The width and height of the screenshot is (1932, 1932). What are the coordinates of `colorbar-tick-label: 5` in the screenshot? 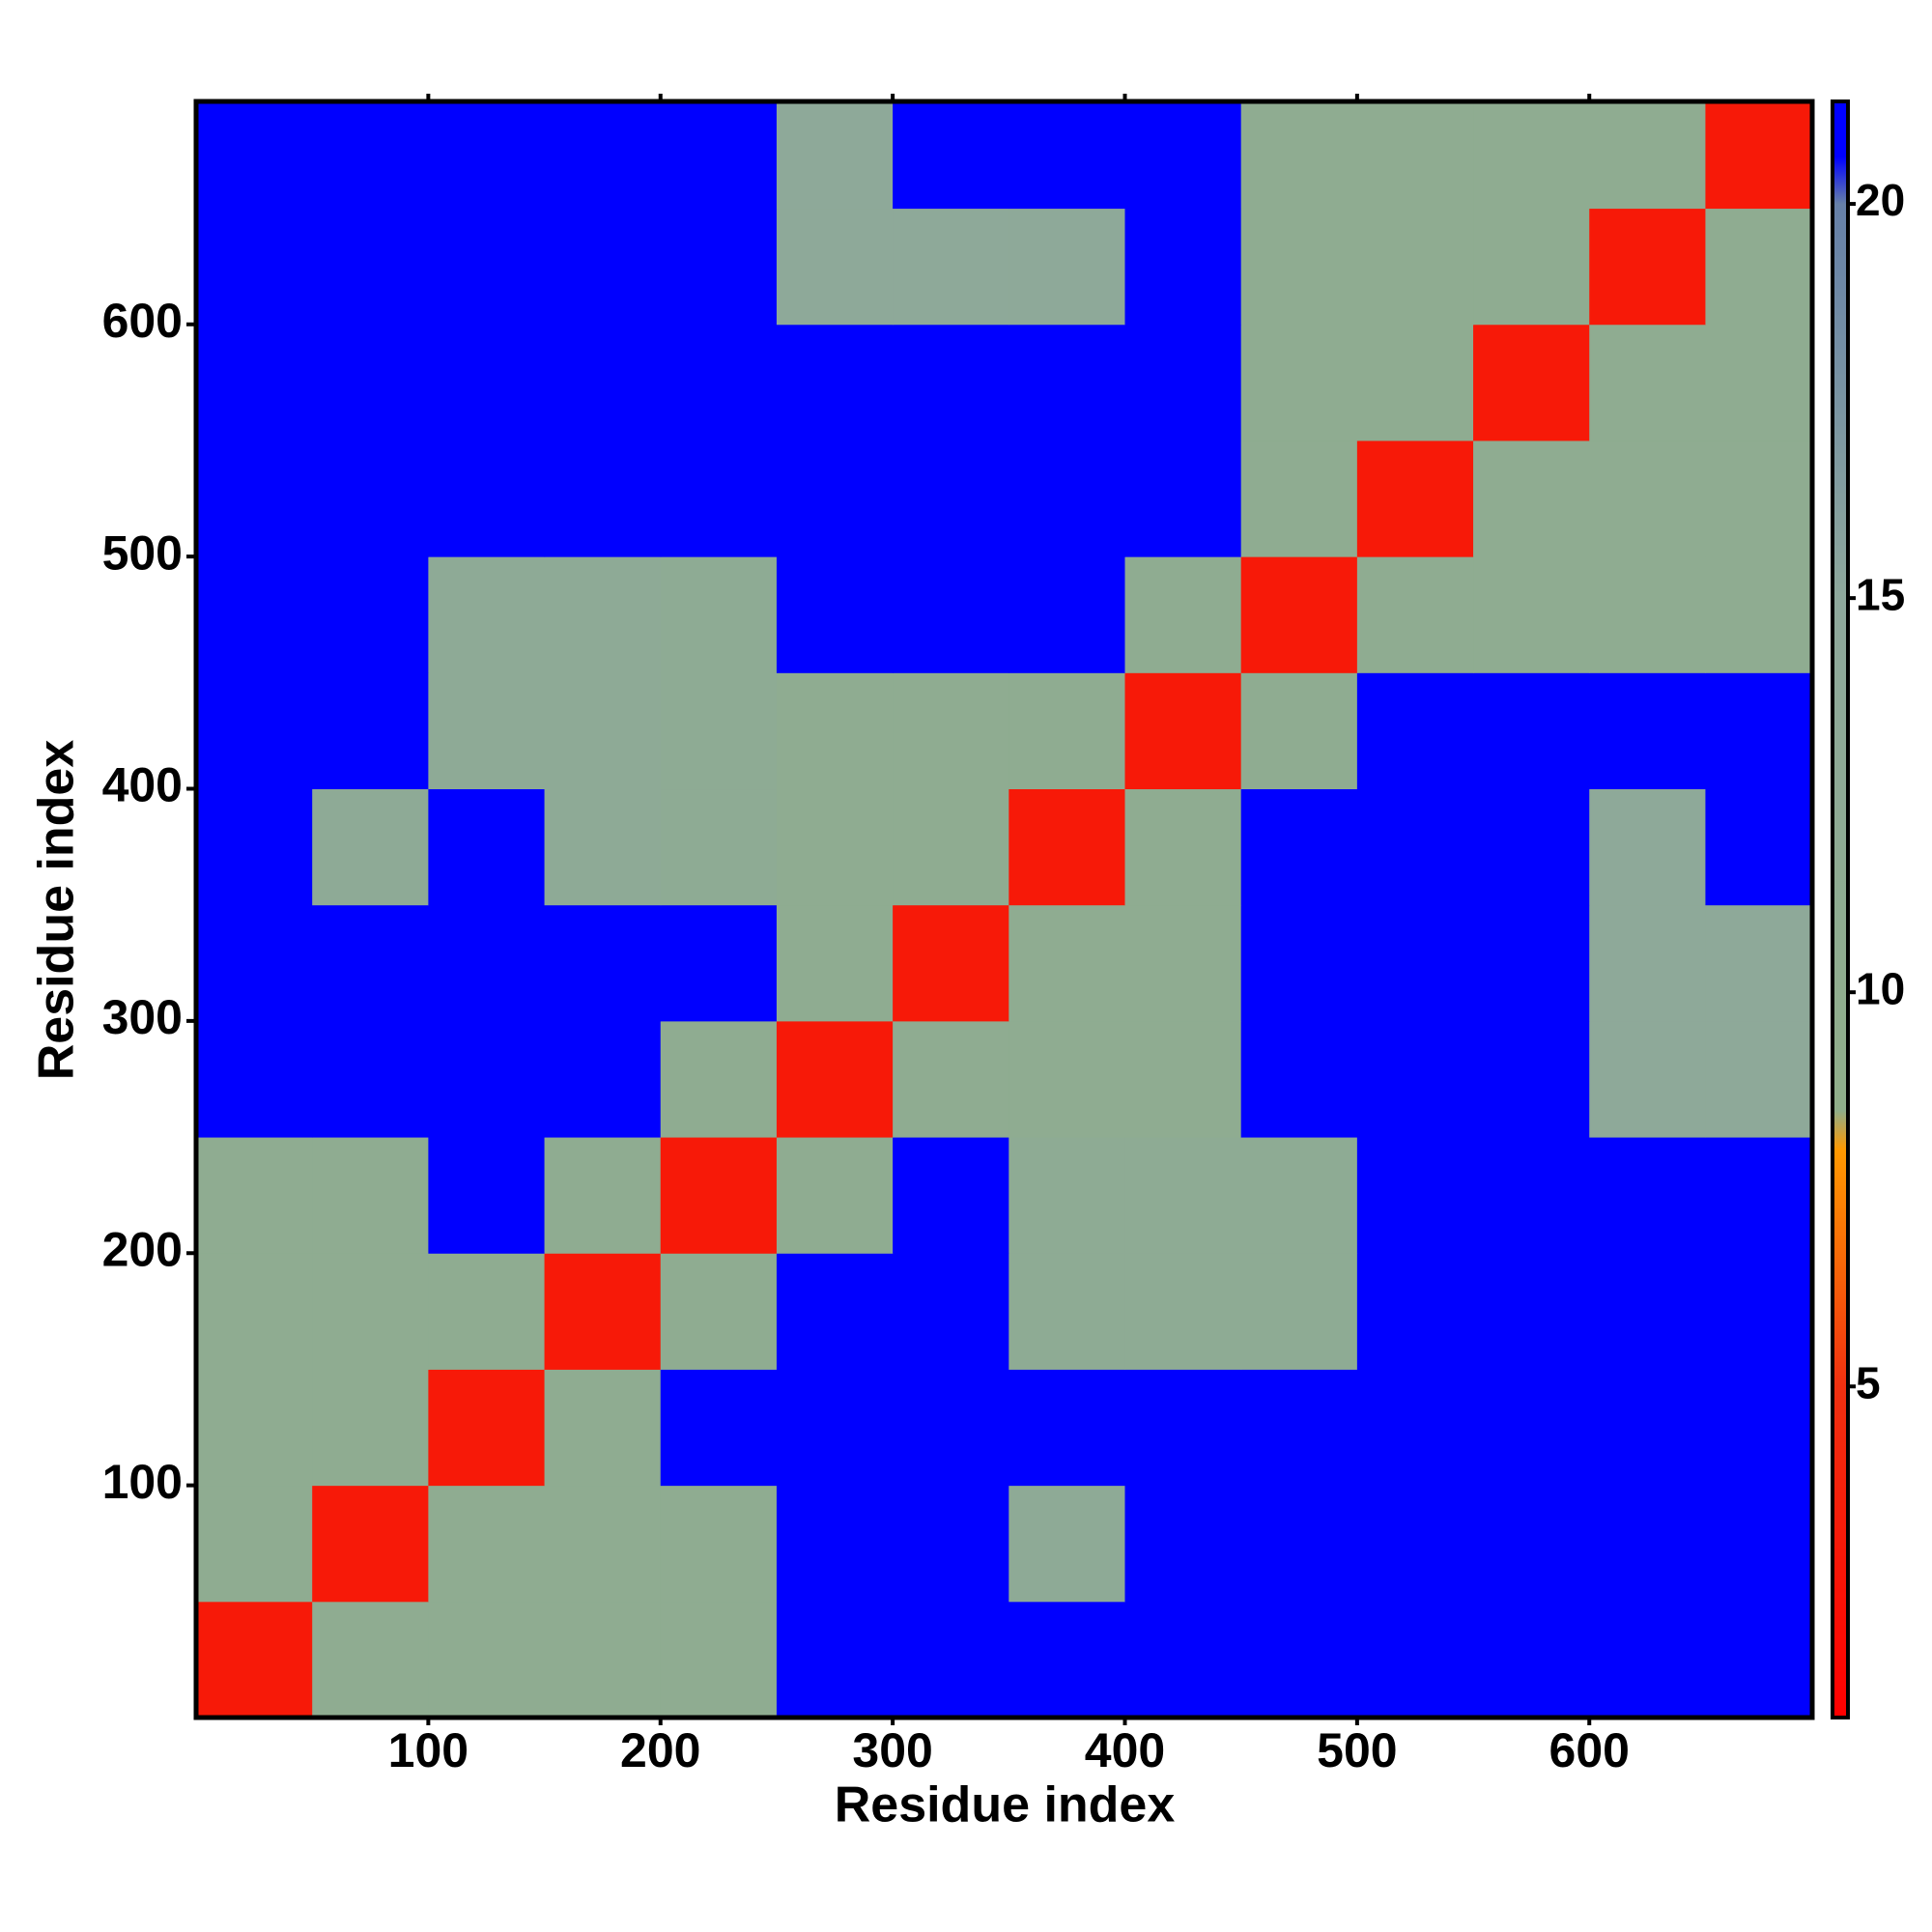 It's located at (1868, 1382).